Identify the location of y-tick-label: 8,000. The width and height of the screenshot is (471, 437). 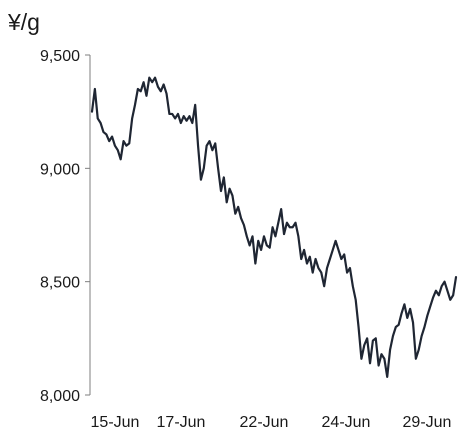
(60, 396).